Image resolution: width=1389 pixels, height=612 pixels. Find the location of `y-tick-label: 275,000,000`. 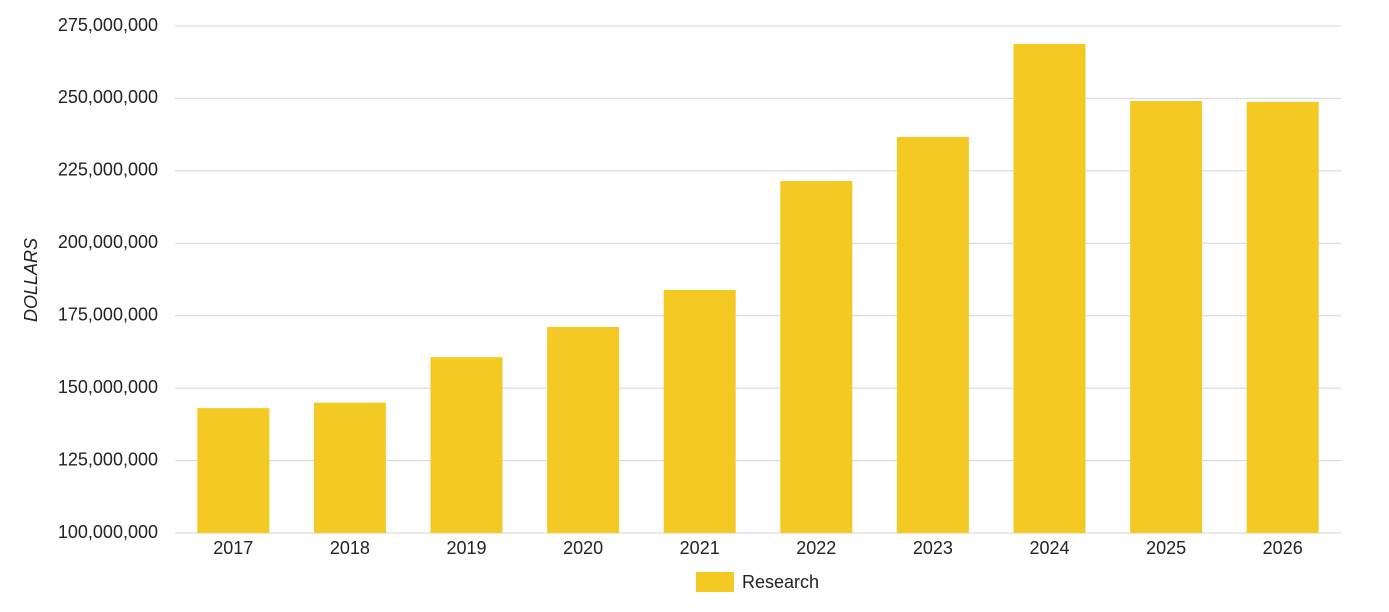

y-tick-label: 275,000,000 is located at coordinates (108, 25).